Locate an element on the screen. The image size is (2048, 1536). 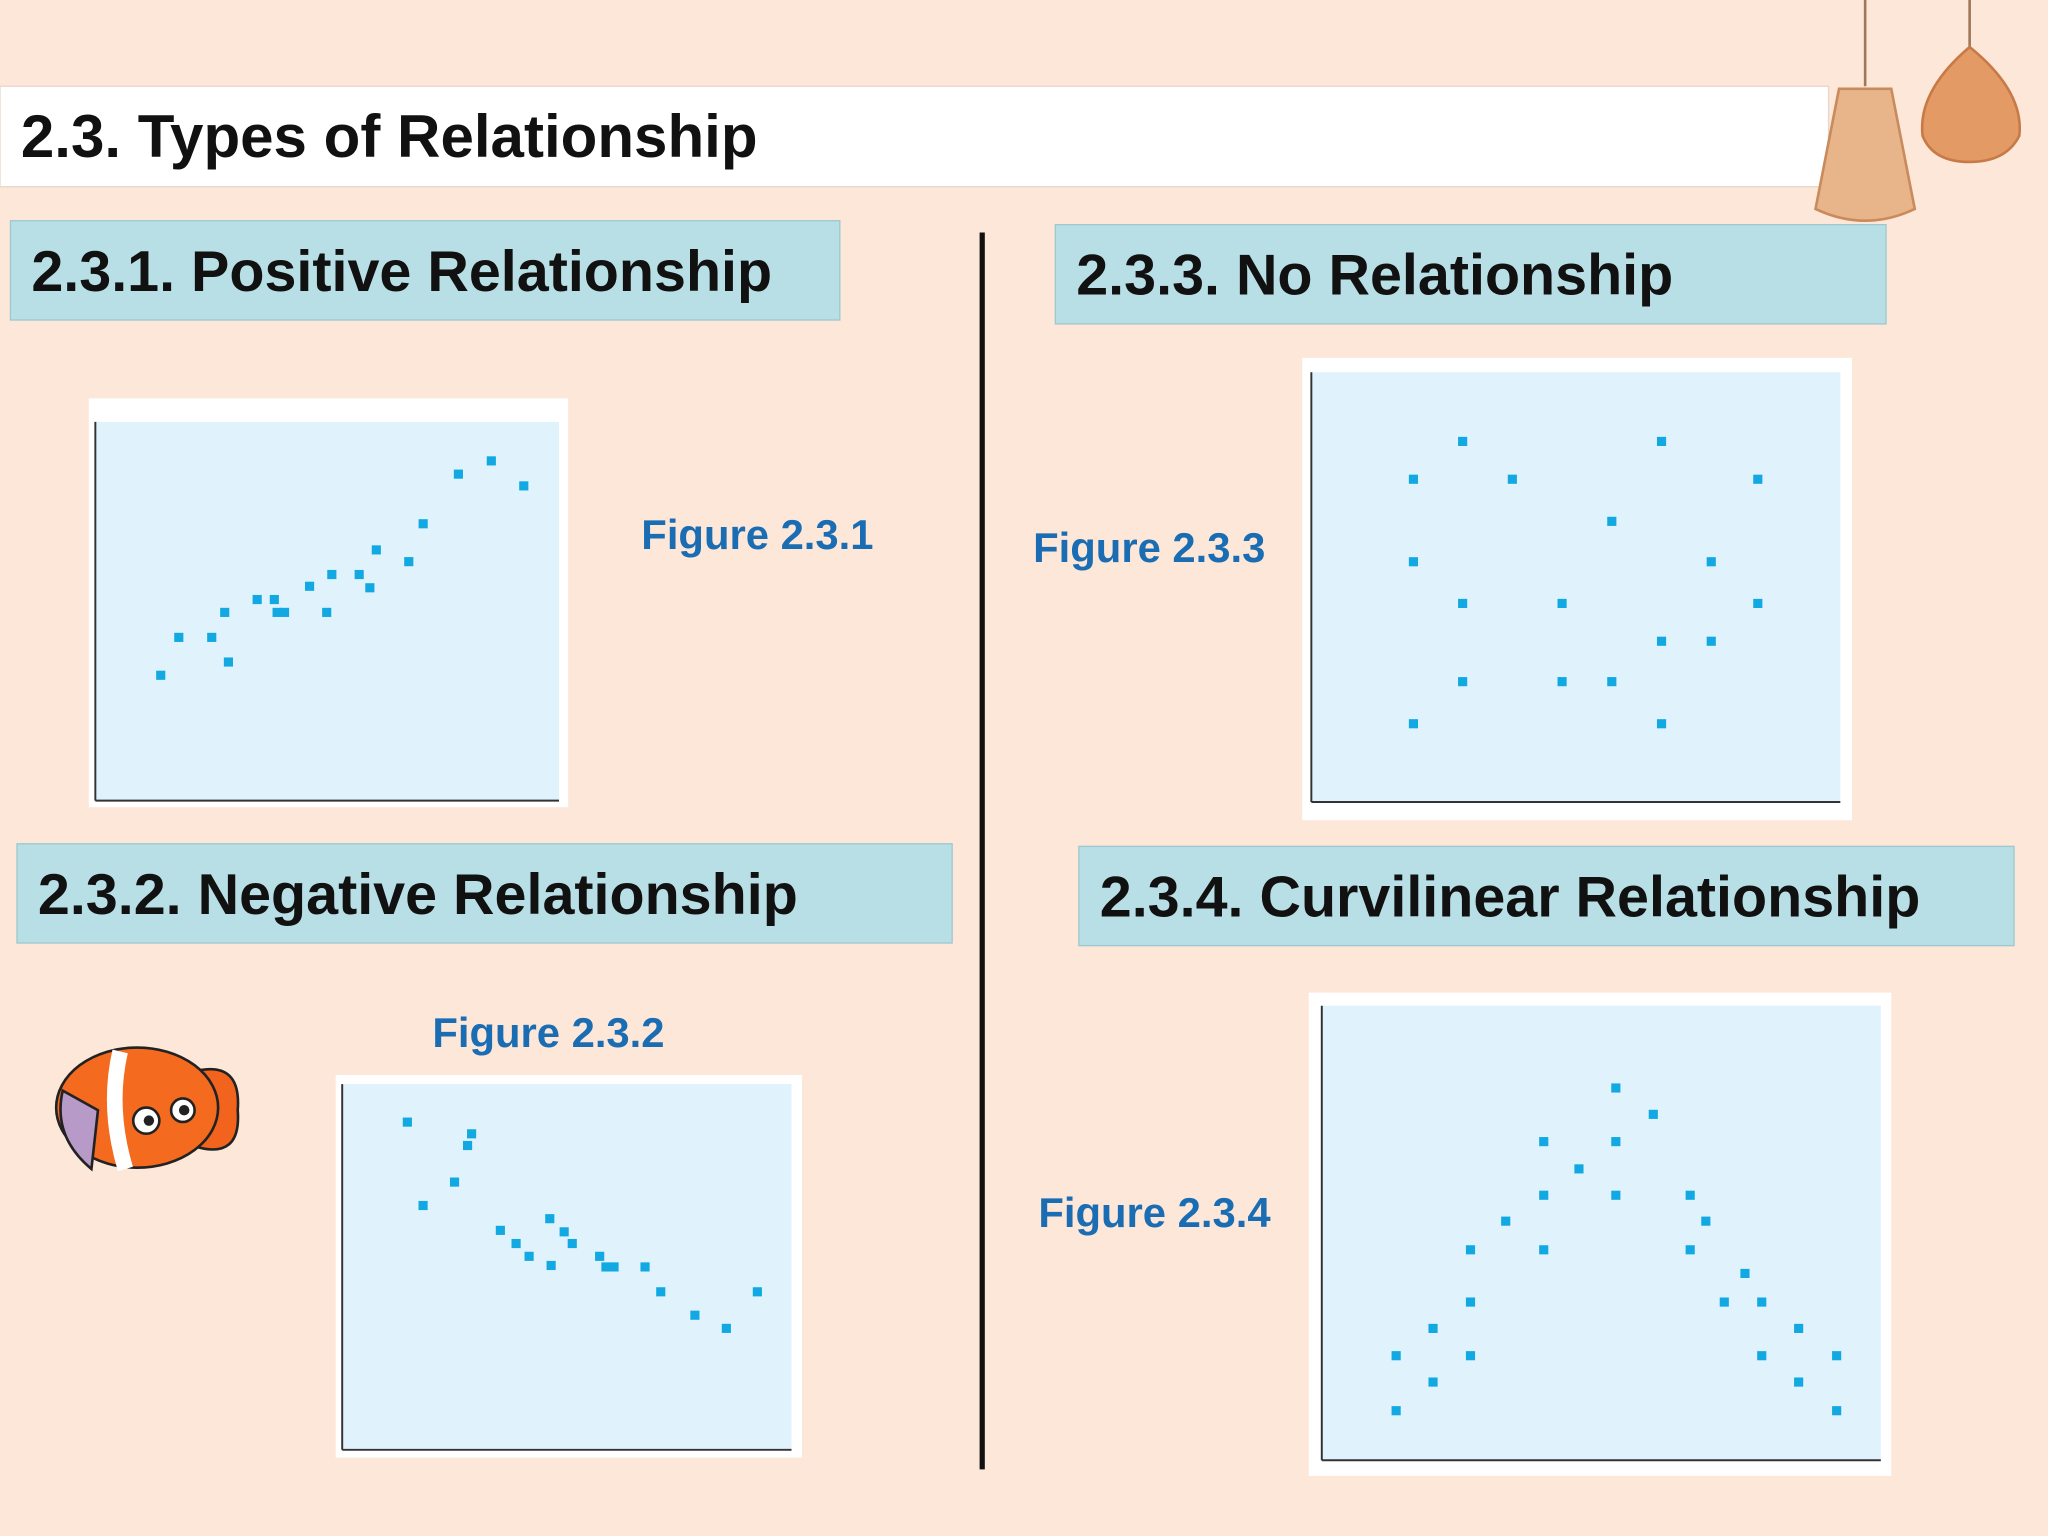
section-heading: 2.3.1. Positive Relationship is located at coordinates (401, 272).